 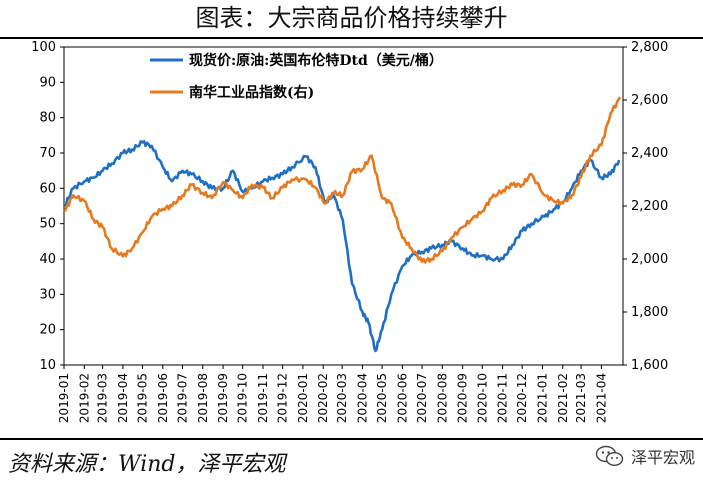 What do you see at coordinates (47, 188) in the screenshot?
I see `left-axis-tick-label: 60` at bounding box center [47, 188].